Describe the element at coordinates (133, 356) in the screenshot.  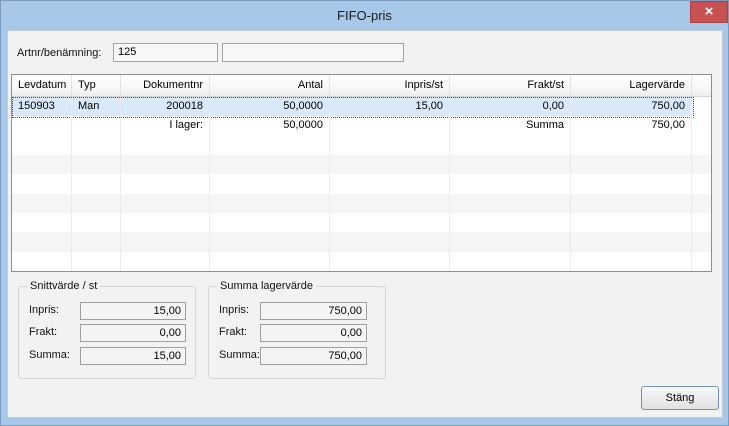
I see `snitt-summa-field: 15,00` at that location.